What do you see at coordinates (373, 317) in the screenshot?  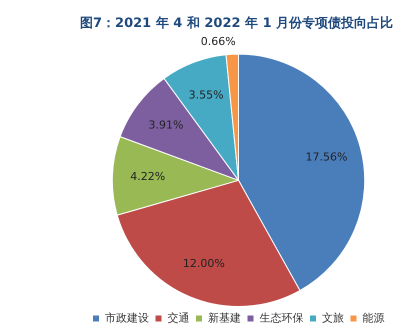 I see `legend-label: 能源` at bounding box center [373, 317].